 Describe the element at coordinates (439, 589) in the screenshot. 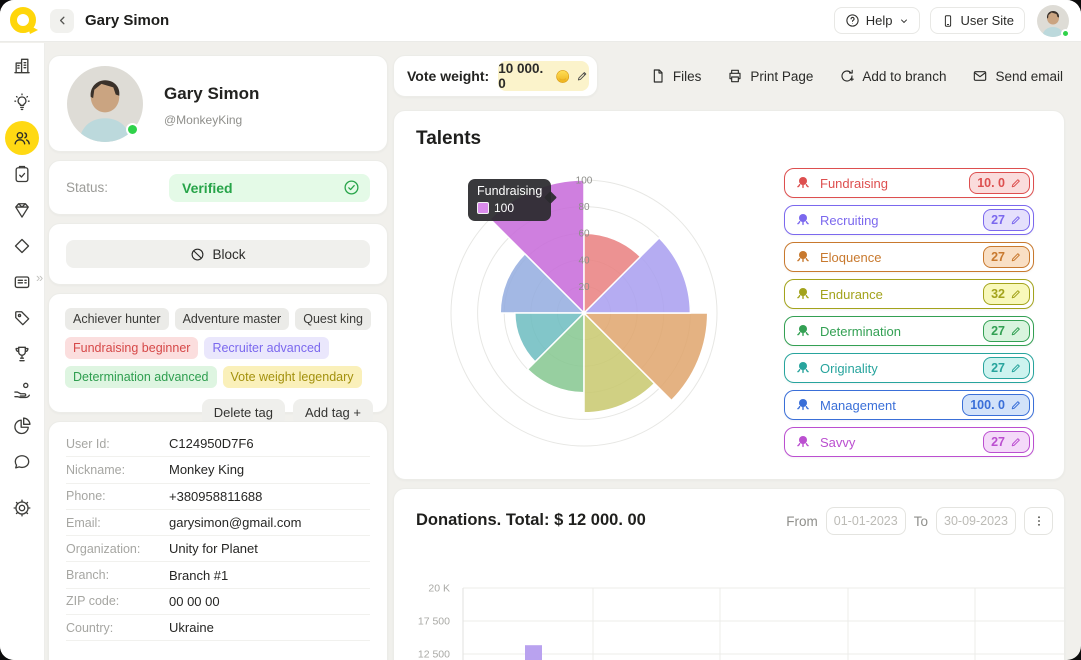

I see `svg-text: 20 K` at that location.